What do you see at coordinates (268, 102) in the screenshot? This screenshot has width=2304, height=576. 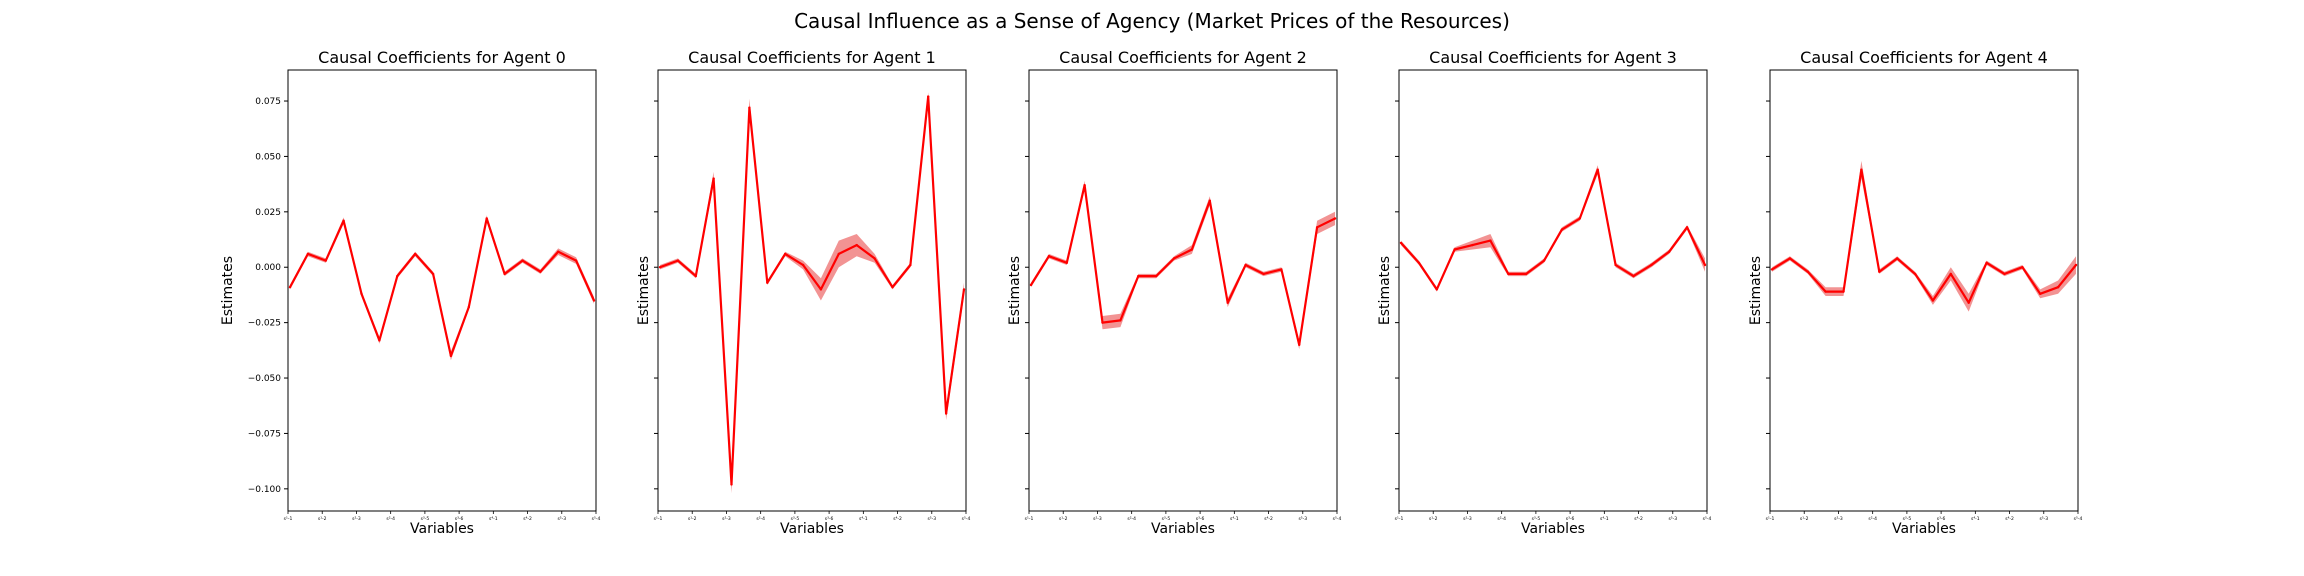 I see `y-tick-label: 0.075` at bounding box center [268, 102].